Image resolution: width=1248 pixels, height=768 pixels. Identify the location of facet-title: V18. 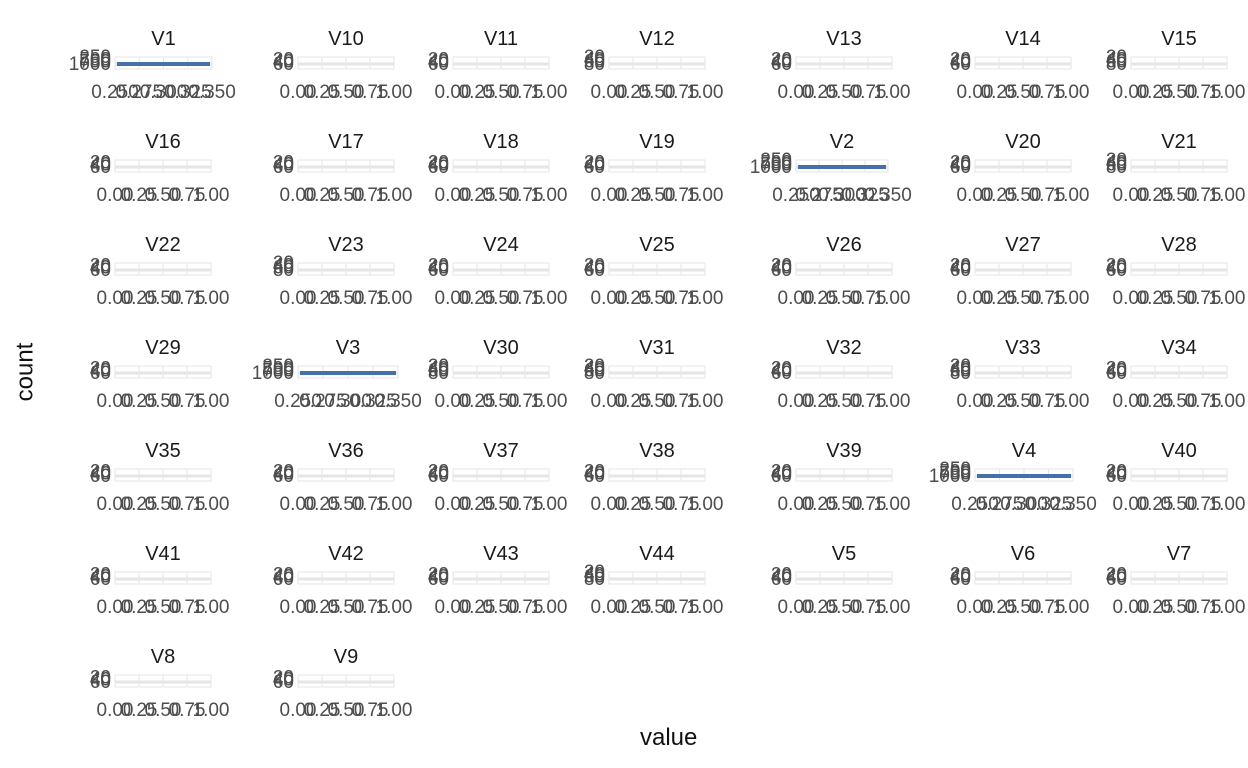
(501, 142).